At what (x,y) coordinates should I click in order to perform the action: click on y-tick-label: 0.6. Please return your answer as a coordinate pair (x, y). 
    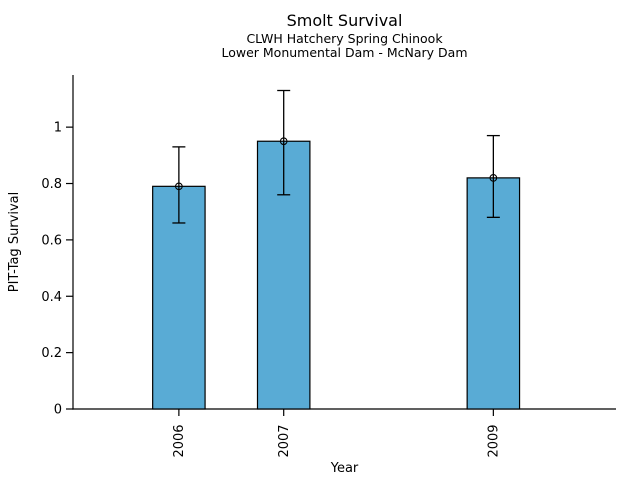
    Looking at the image, I should click on (51, 240).